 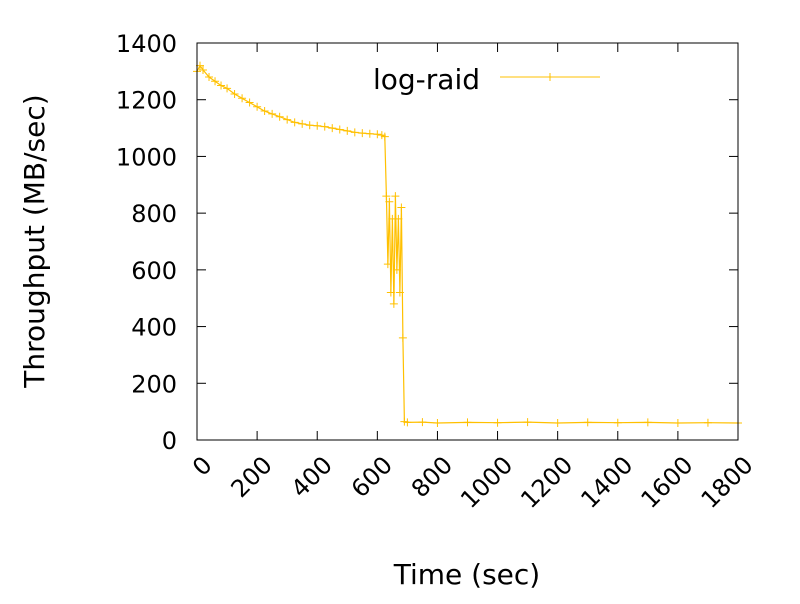 I want to click on x-tick-label: 1000, so click(x=486, y=482).